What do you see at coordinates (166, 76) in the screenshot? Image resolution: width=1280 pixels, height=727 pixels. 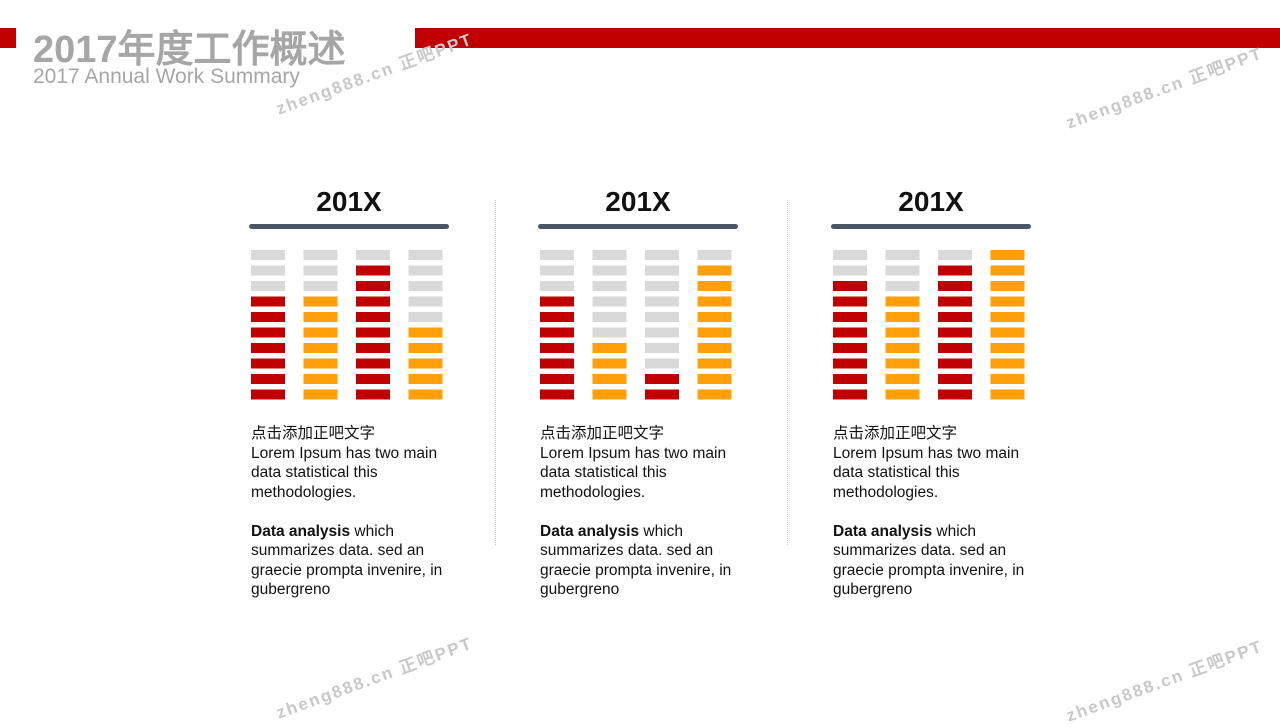 I see `page-subtitle: 2017 Annual Work Summary` at bounding box center [166, 76].